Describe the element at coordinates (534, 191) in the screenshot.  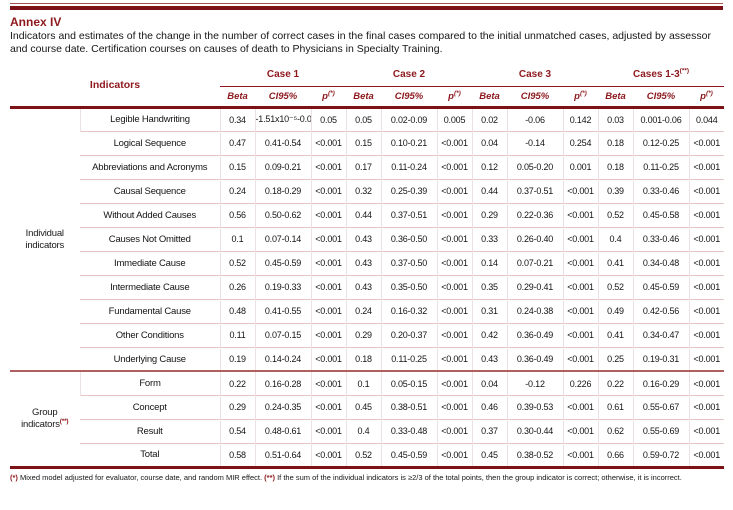
I see `value-cell: 0.37-0.51` at that location.